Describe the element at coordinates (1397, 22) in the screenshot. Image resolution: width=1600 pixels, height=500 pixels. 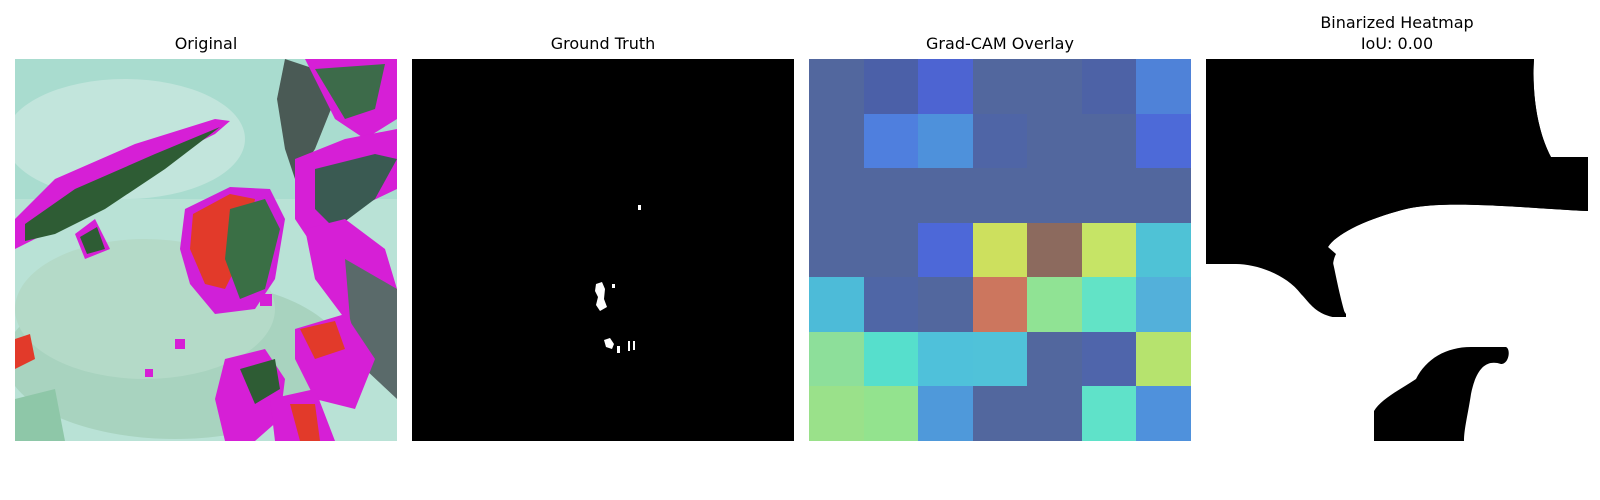
I see `panel-title: Binarized Heatmap` at that location.